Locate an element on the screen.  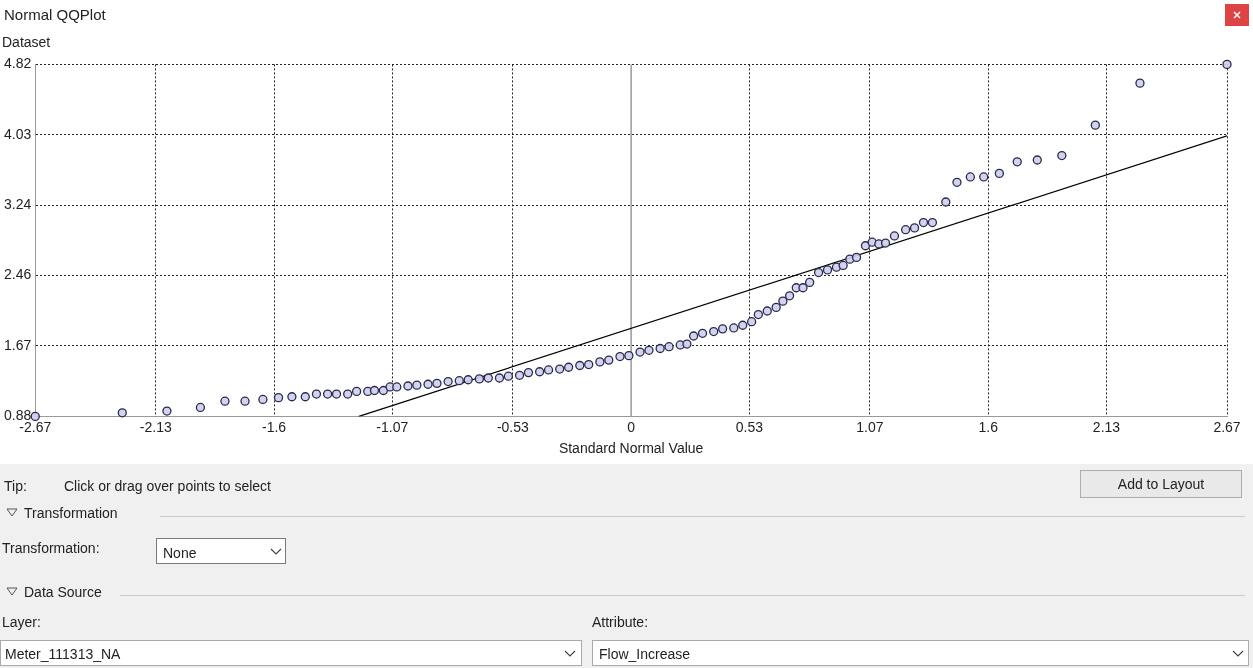
y-tick-label: 3.24 is located at coordinates (18, 204).